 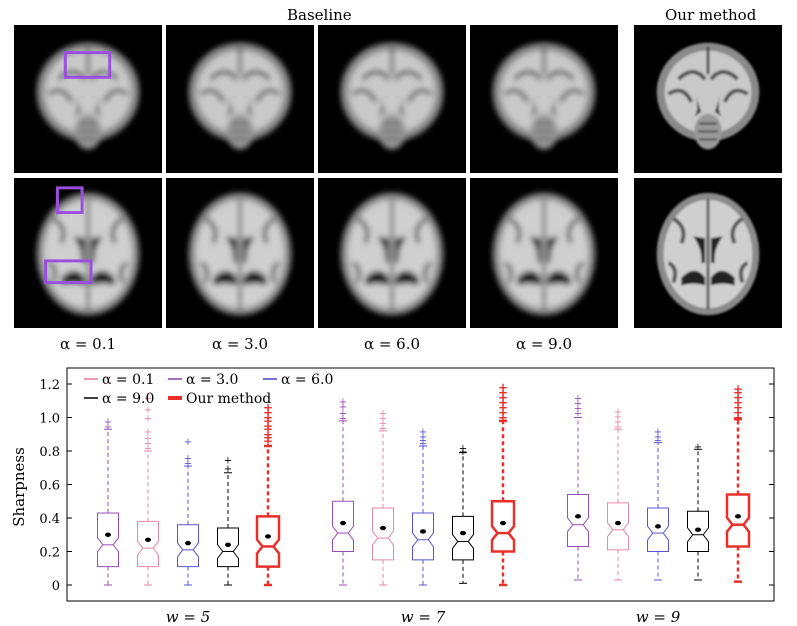 What do you see at coordinates (240, 253) in the screenshot?
I see `axial-slice-alpha-3.0` at bounding box center [240, 253].